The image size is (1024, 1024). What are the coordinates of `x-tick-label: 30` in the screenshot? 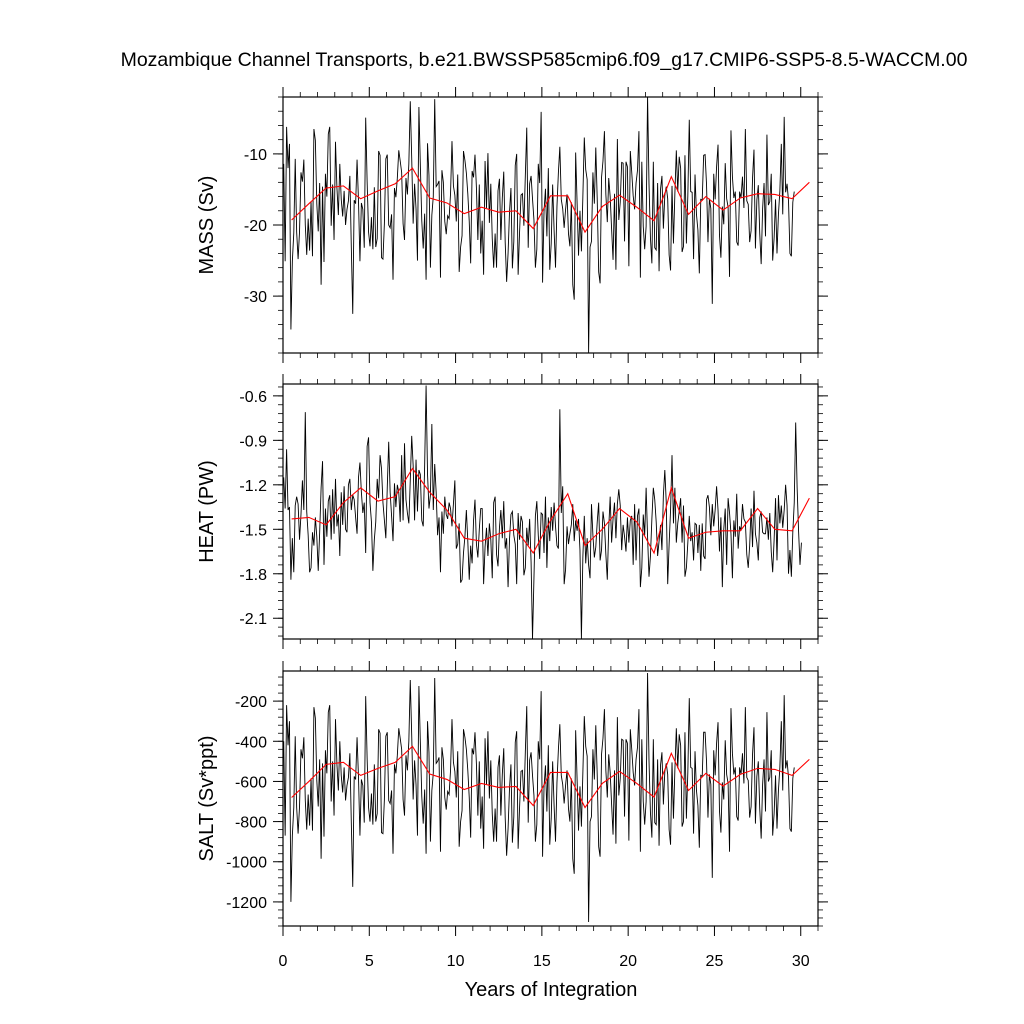 It's located at (801, 961).